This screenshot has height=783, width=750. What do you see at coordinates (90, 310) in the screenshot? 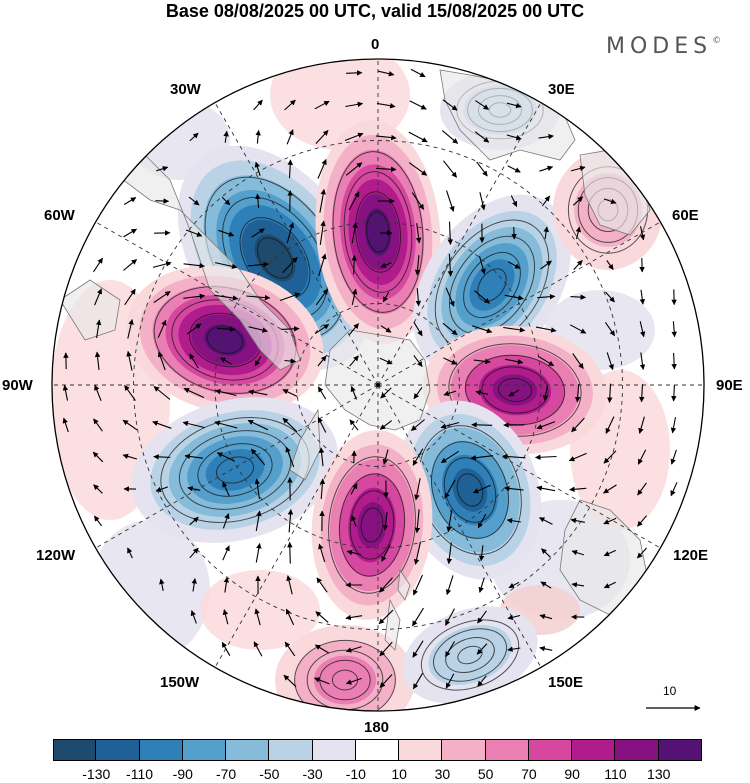
I see `land-outline` at bounding box center [90, 310].